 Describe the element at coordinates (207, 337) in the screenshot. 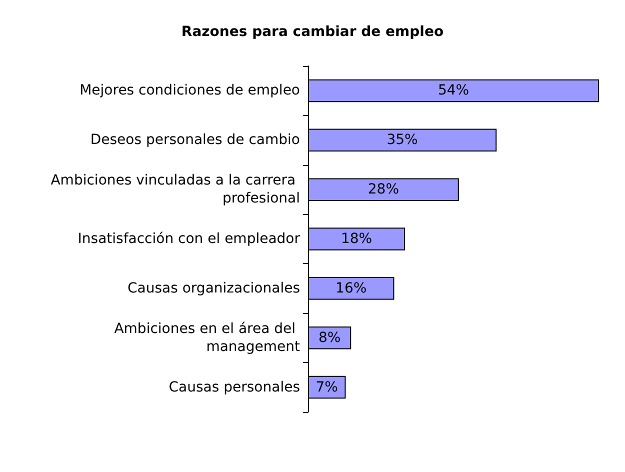

I see `y-tick-label: Ambiciones en el área del management` at that location.